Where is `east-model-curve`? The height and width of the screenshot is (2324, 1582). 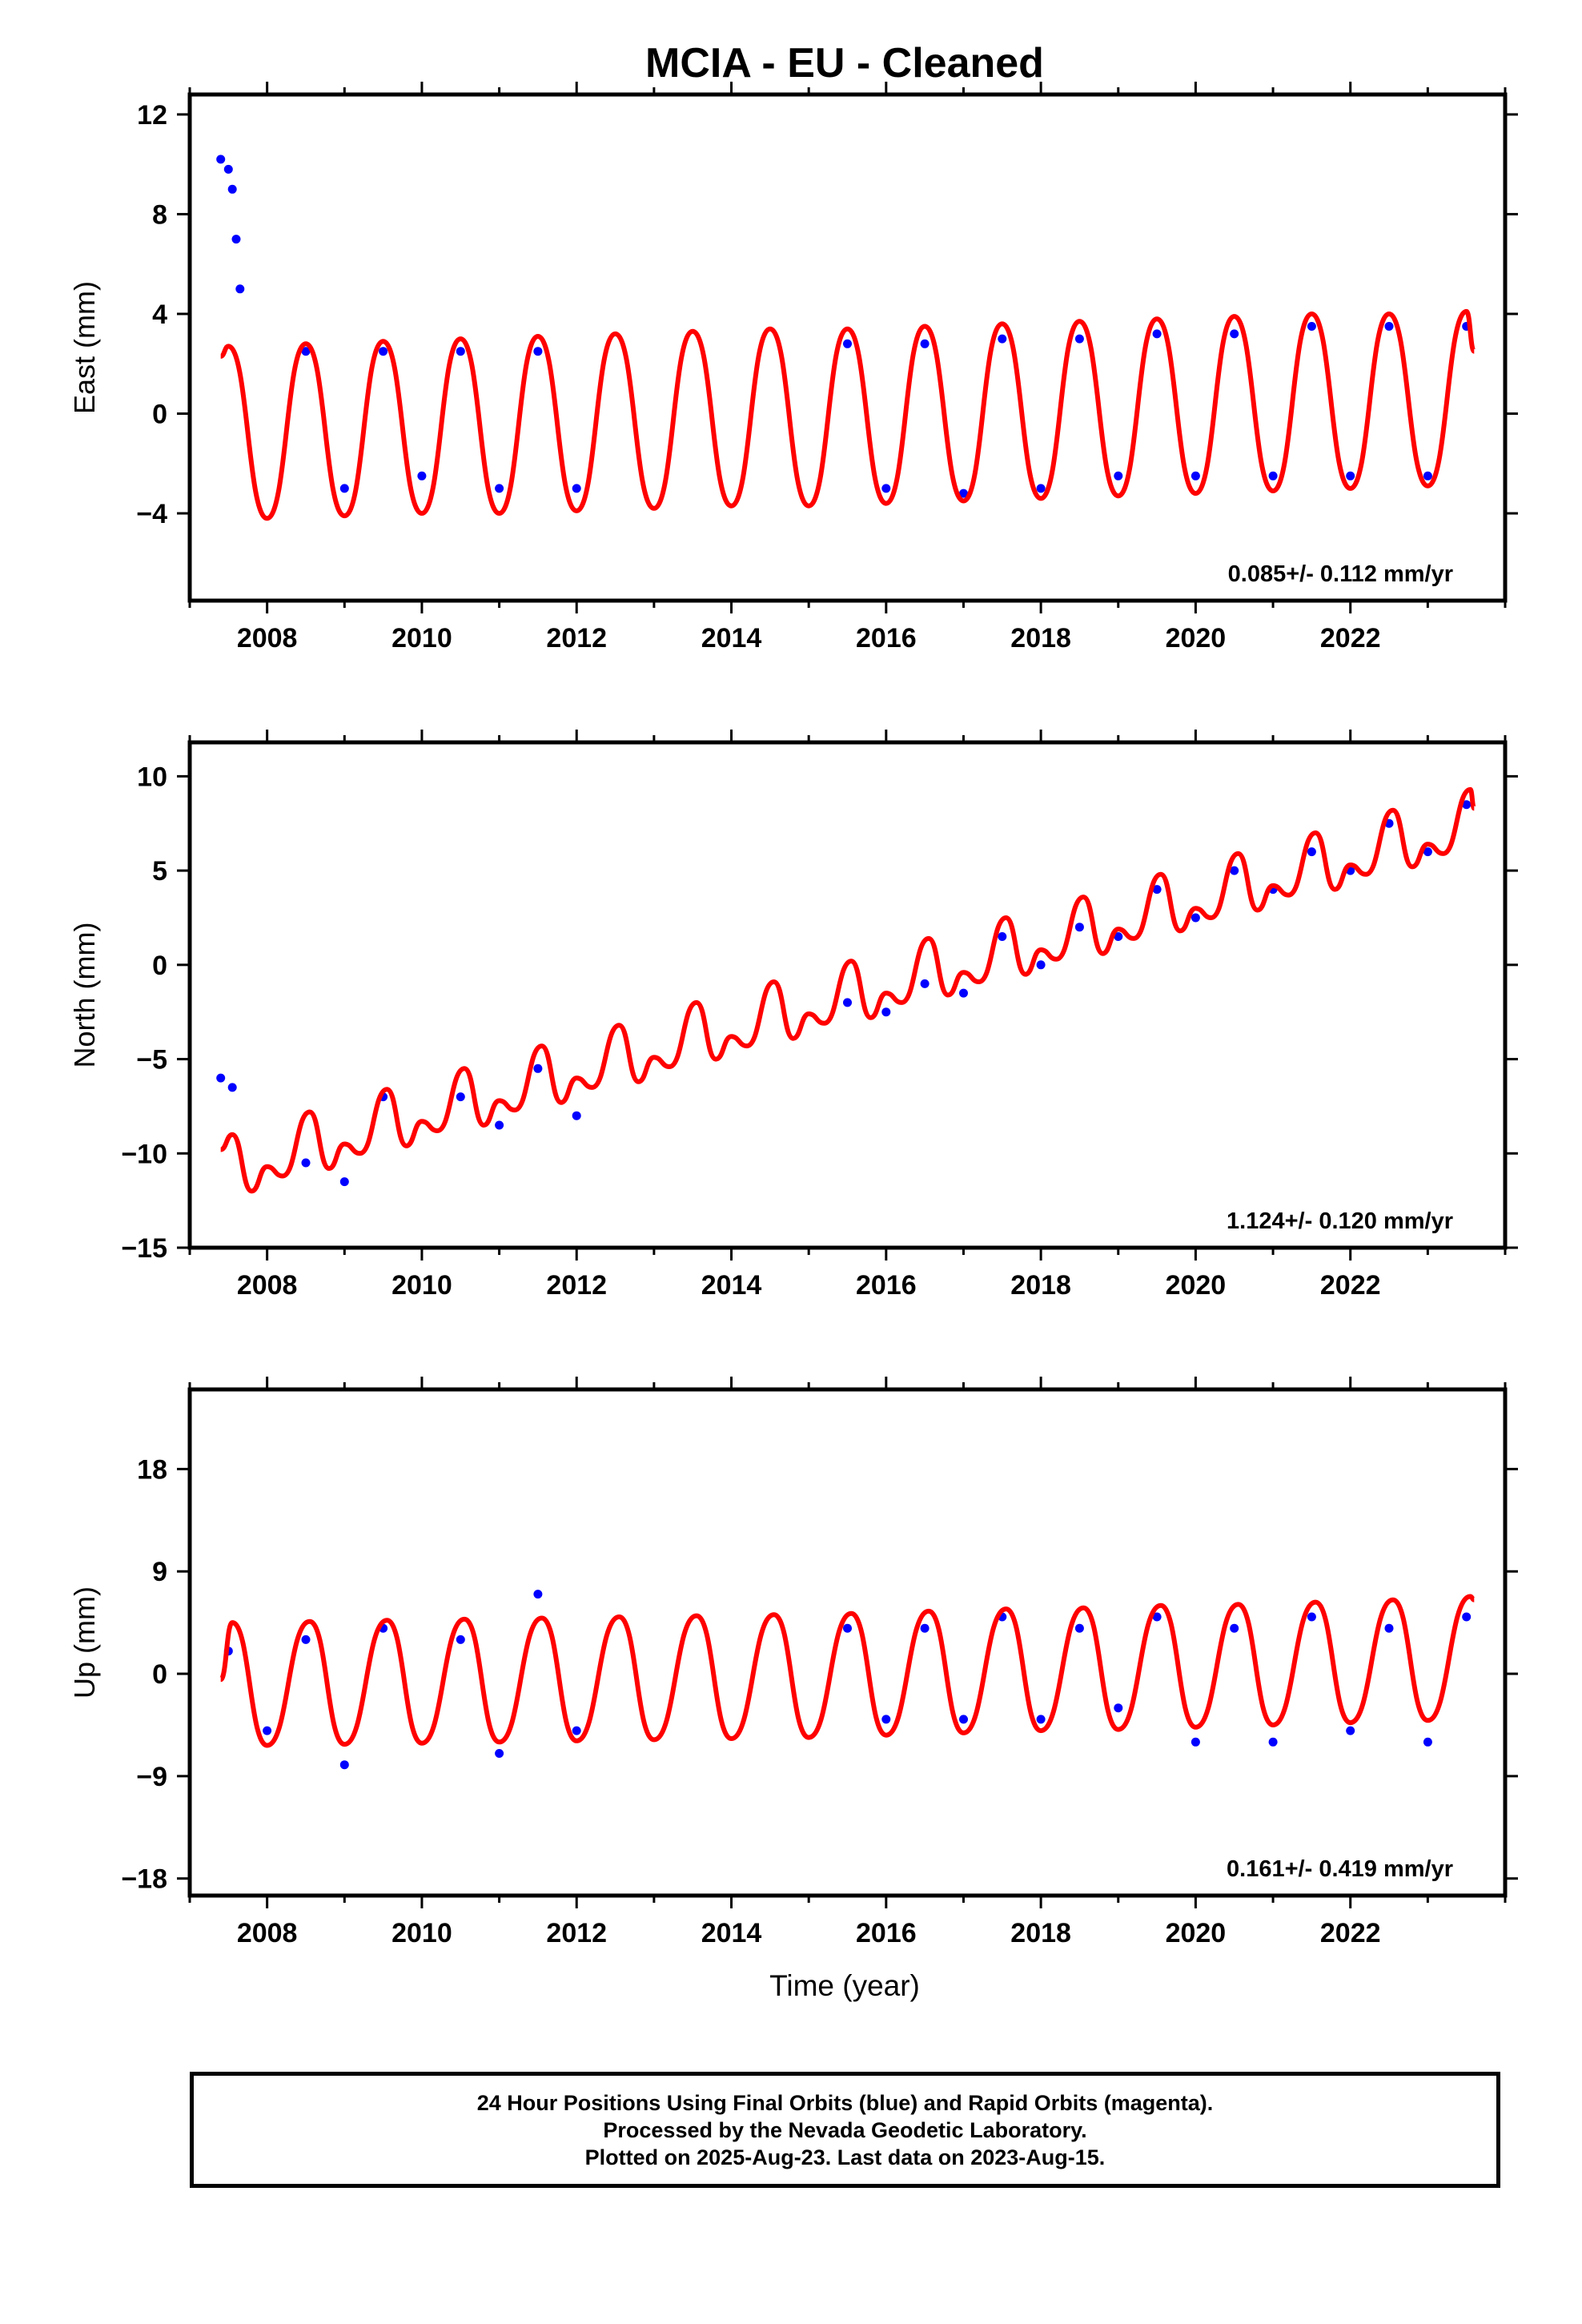
east-model-curve is located at coordinates (848, 415).